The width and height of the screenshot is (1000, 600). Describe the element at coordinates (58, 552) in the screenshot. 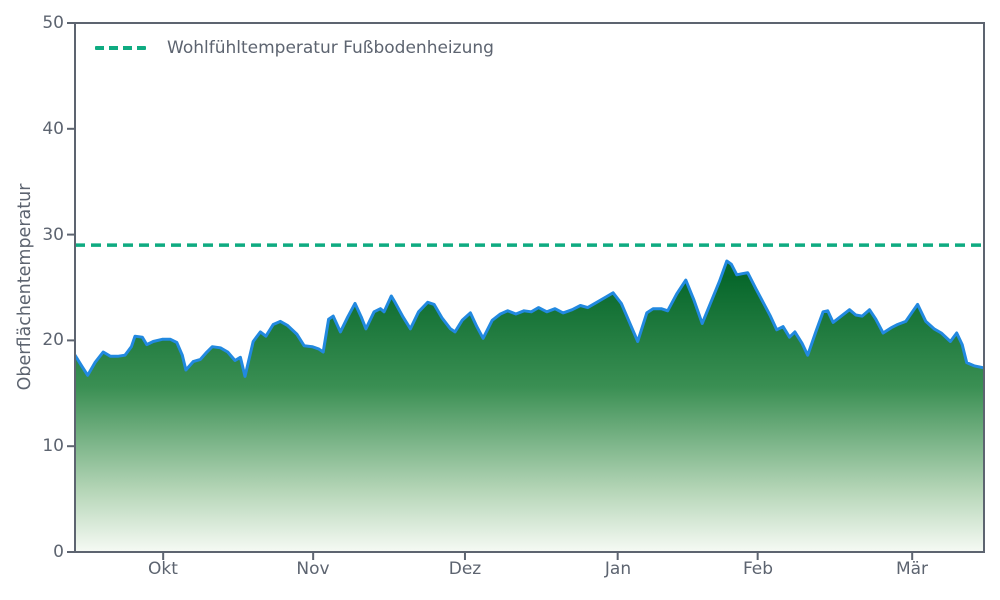

I see `y-tick-label: 0` at that location.